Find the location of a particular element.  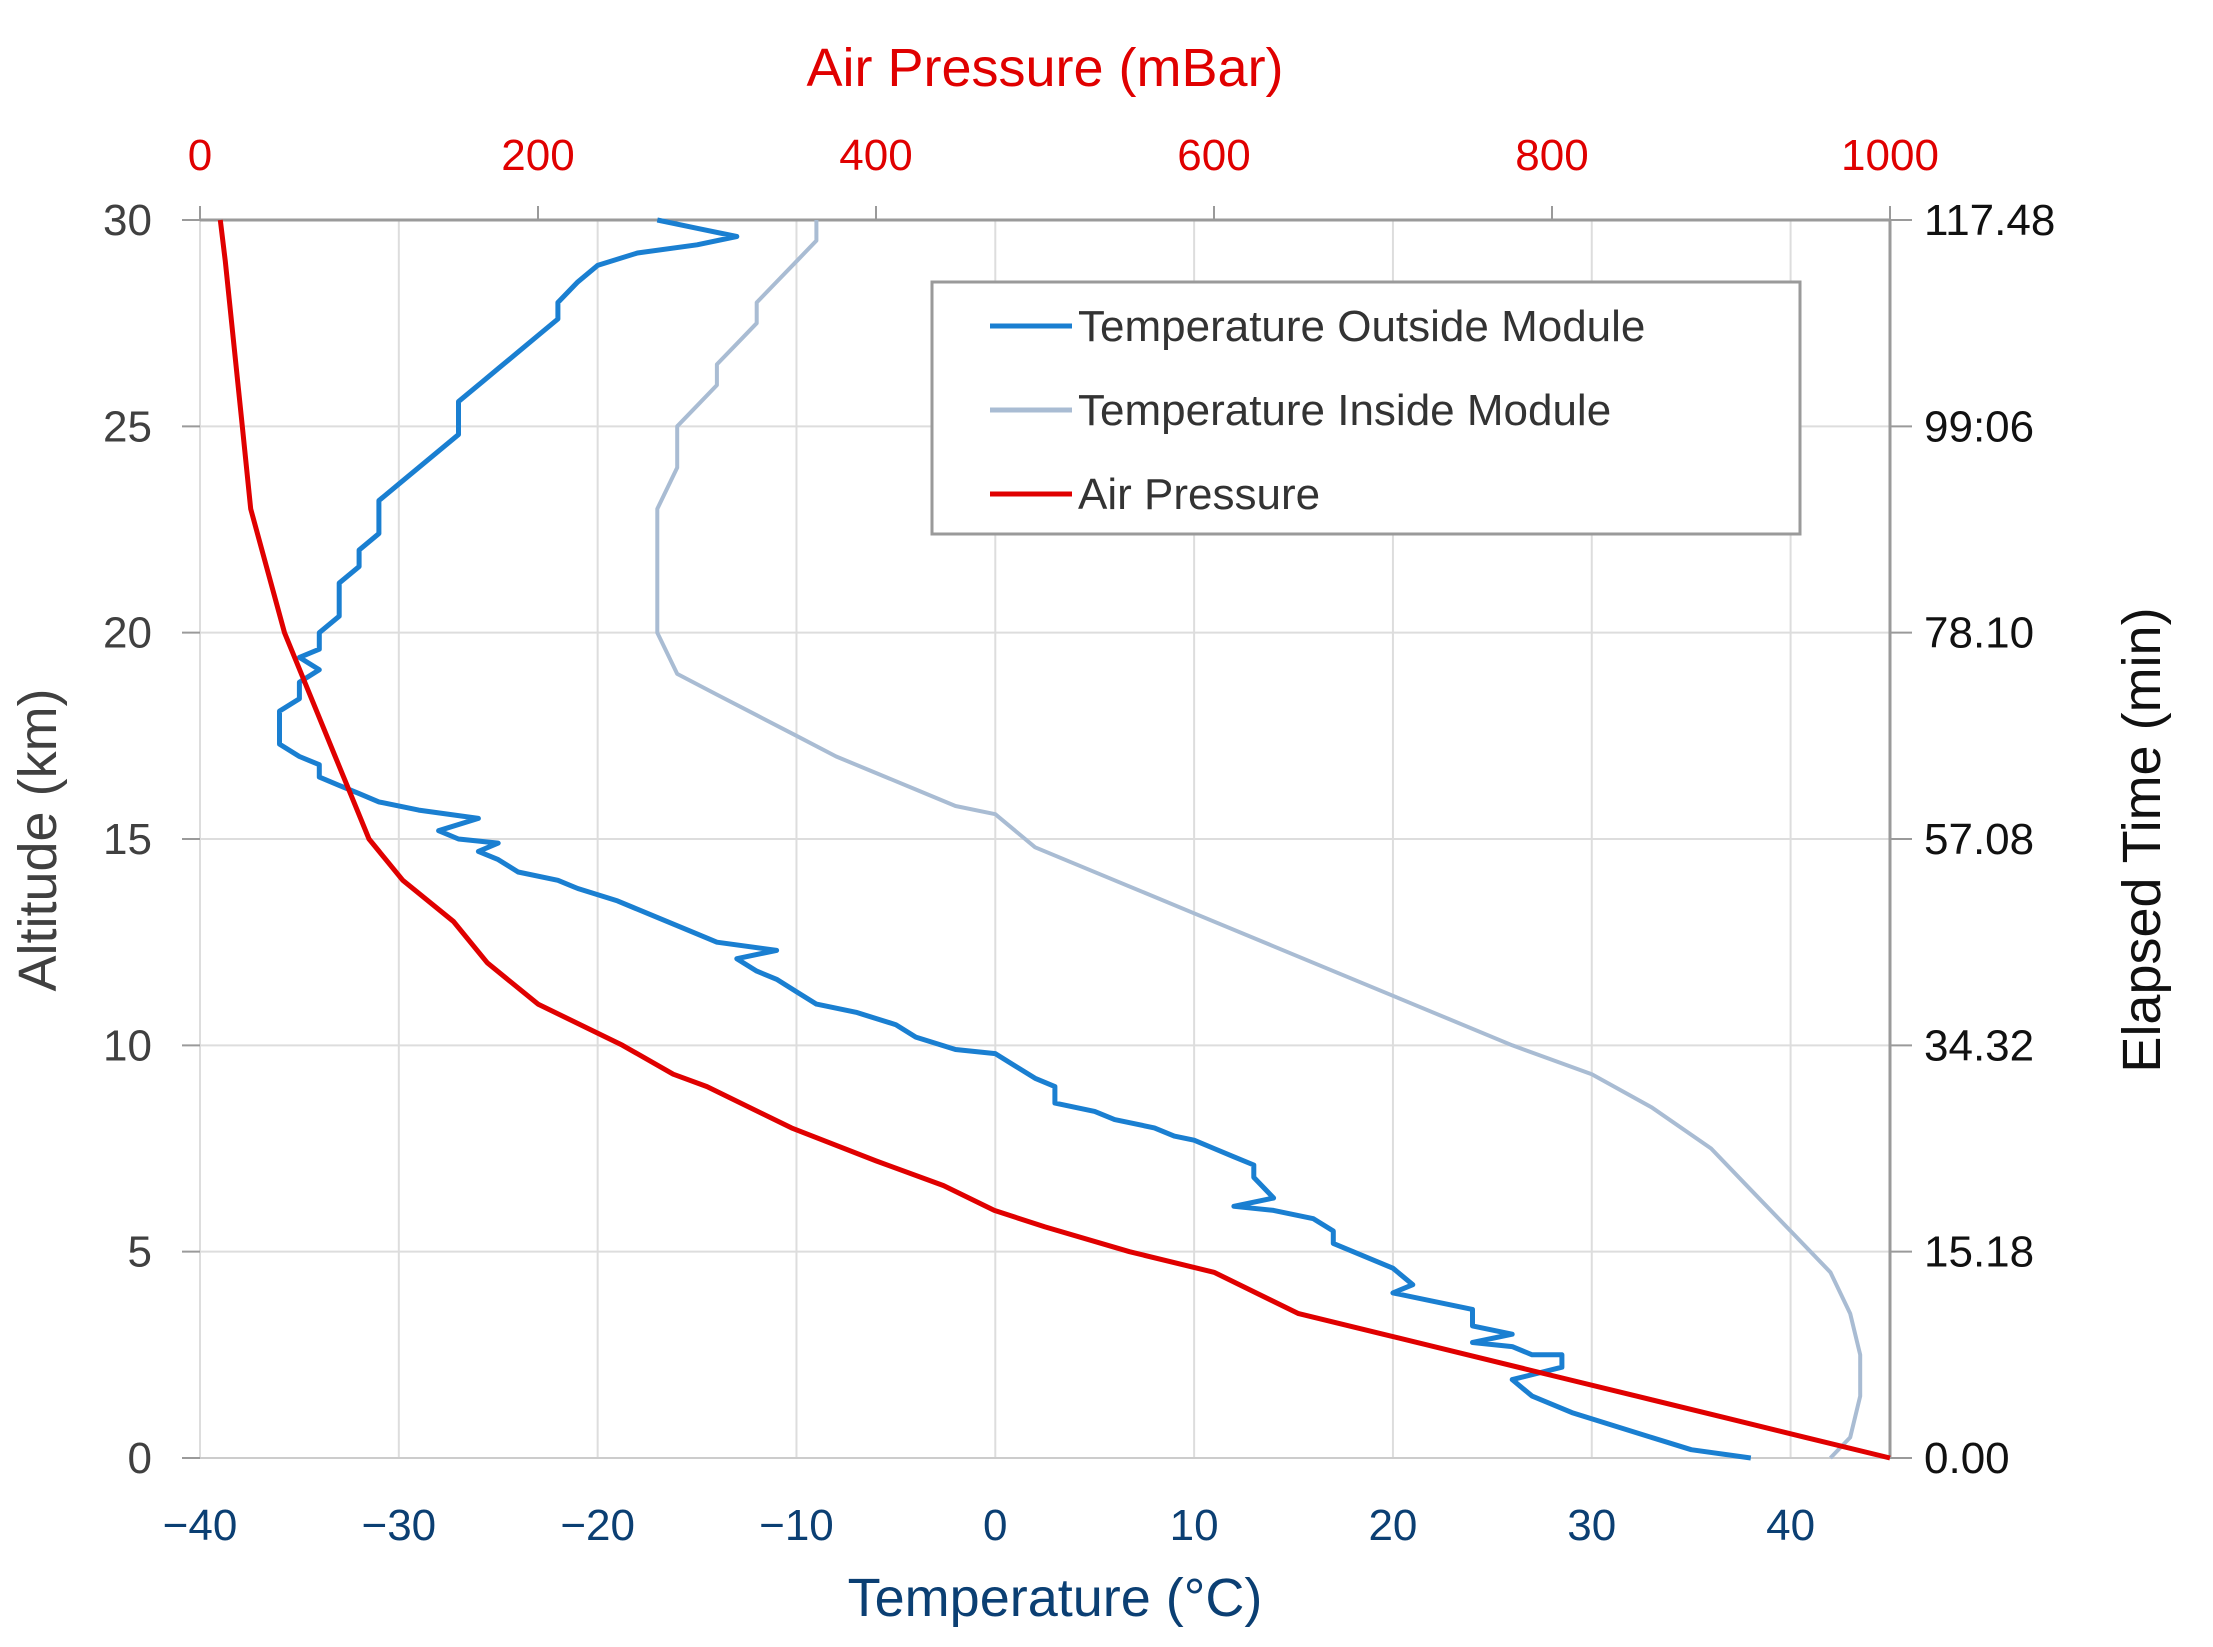

y-right-tick-label: 99:06 is located at coordinates (1979, 426).